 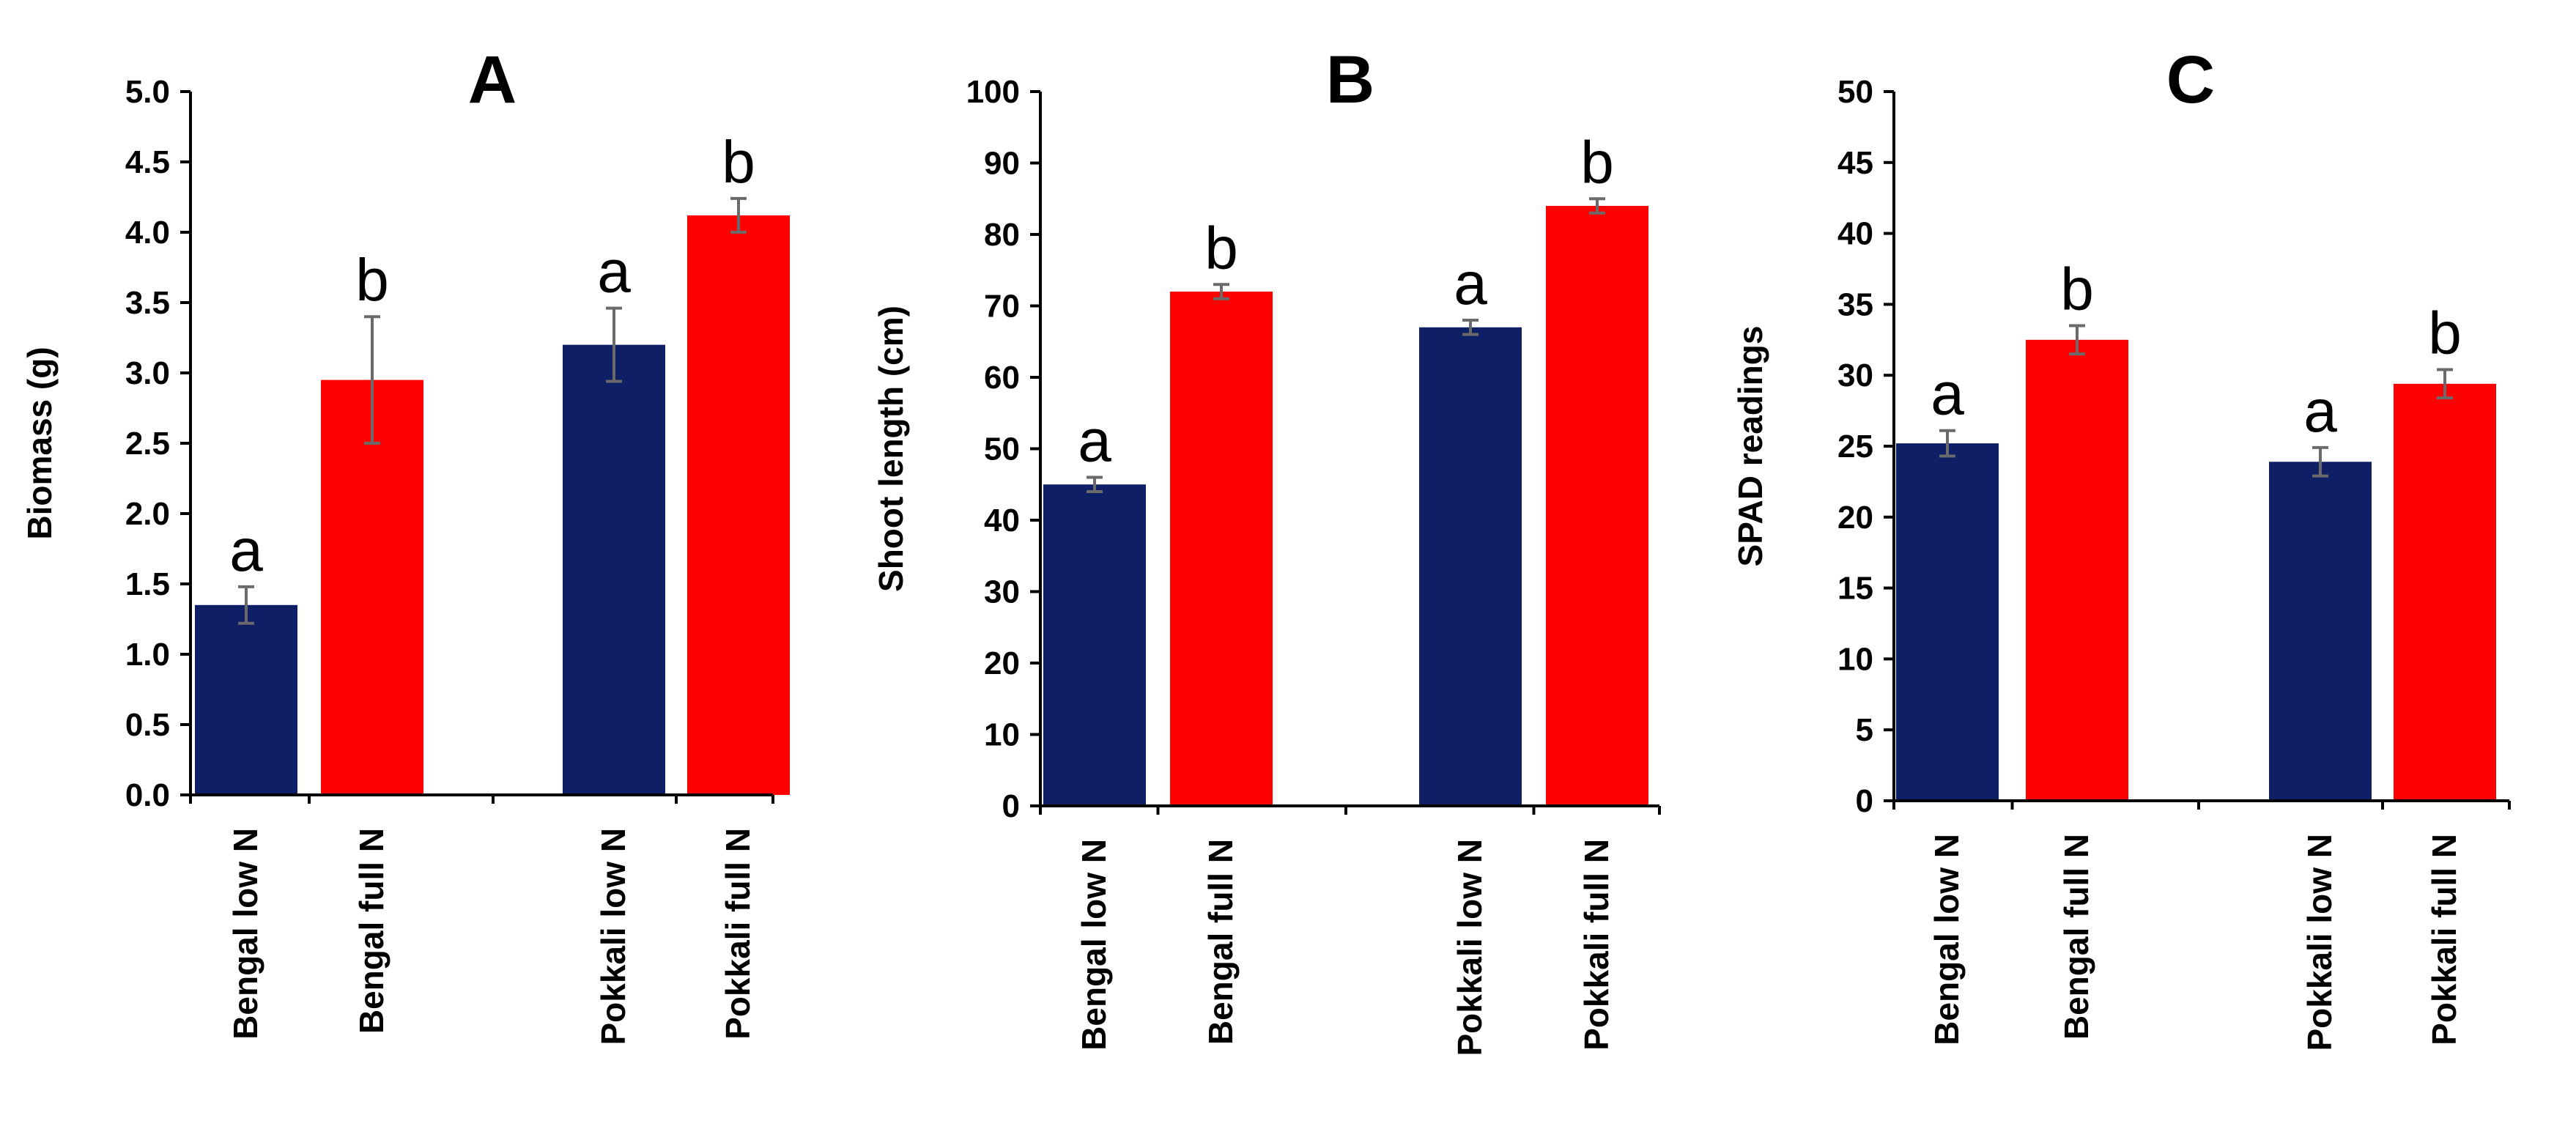 I want to click on y-tick-label: 5.0, so click(x=147, y=92).